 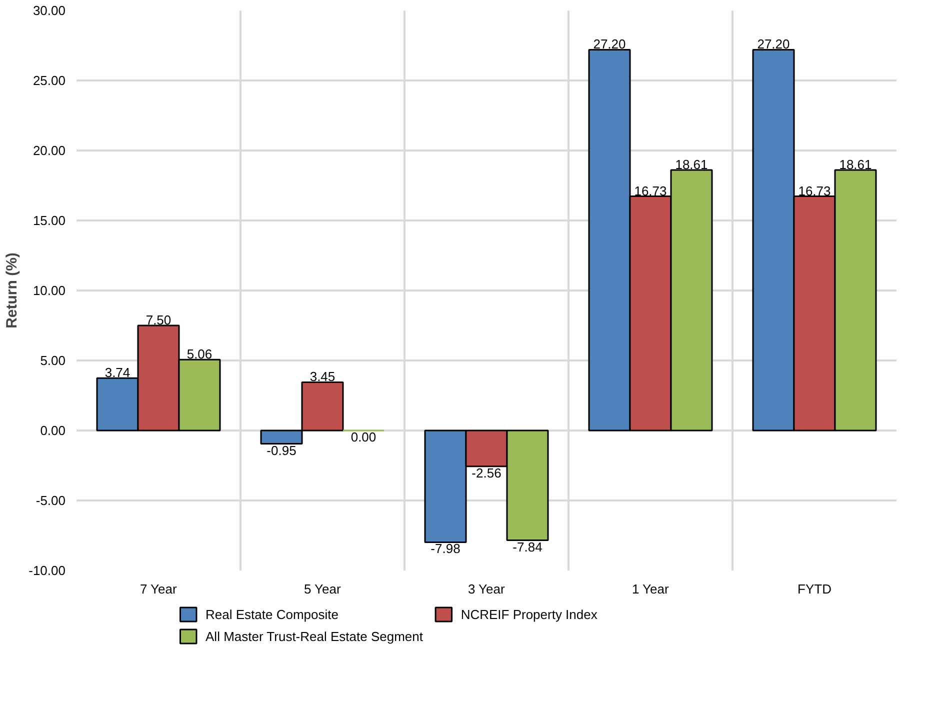 What do you see at coordinates (487, 589) in the screenshot?
I see `x-tick-label: 3 Year` at bounding box center [487, 589].